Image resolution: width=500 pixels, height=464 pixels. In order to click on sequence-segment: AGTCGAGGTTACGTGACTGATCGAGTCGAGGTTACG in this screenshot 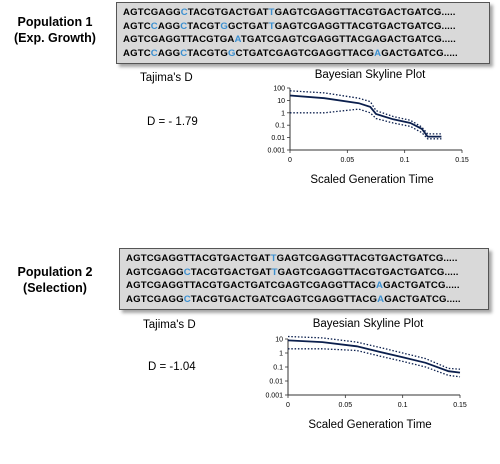, I will do `click(251, 286)`.